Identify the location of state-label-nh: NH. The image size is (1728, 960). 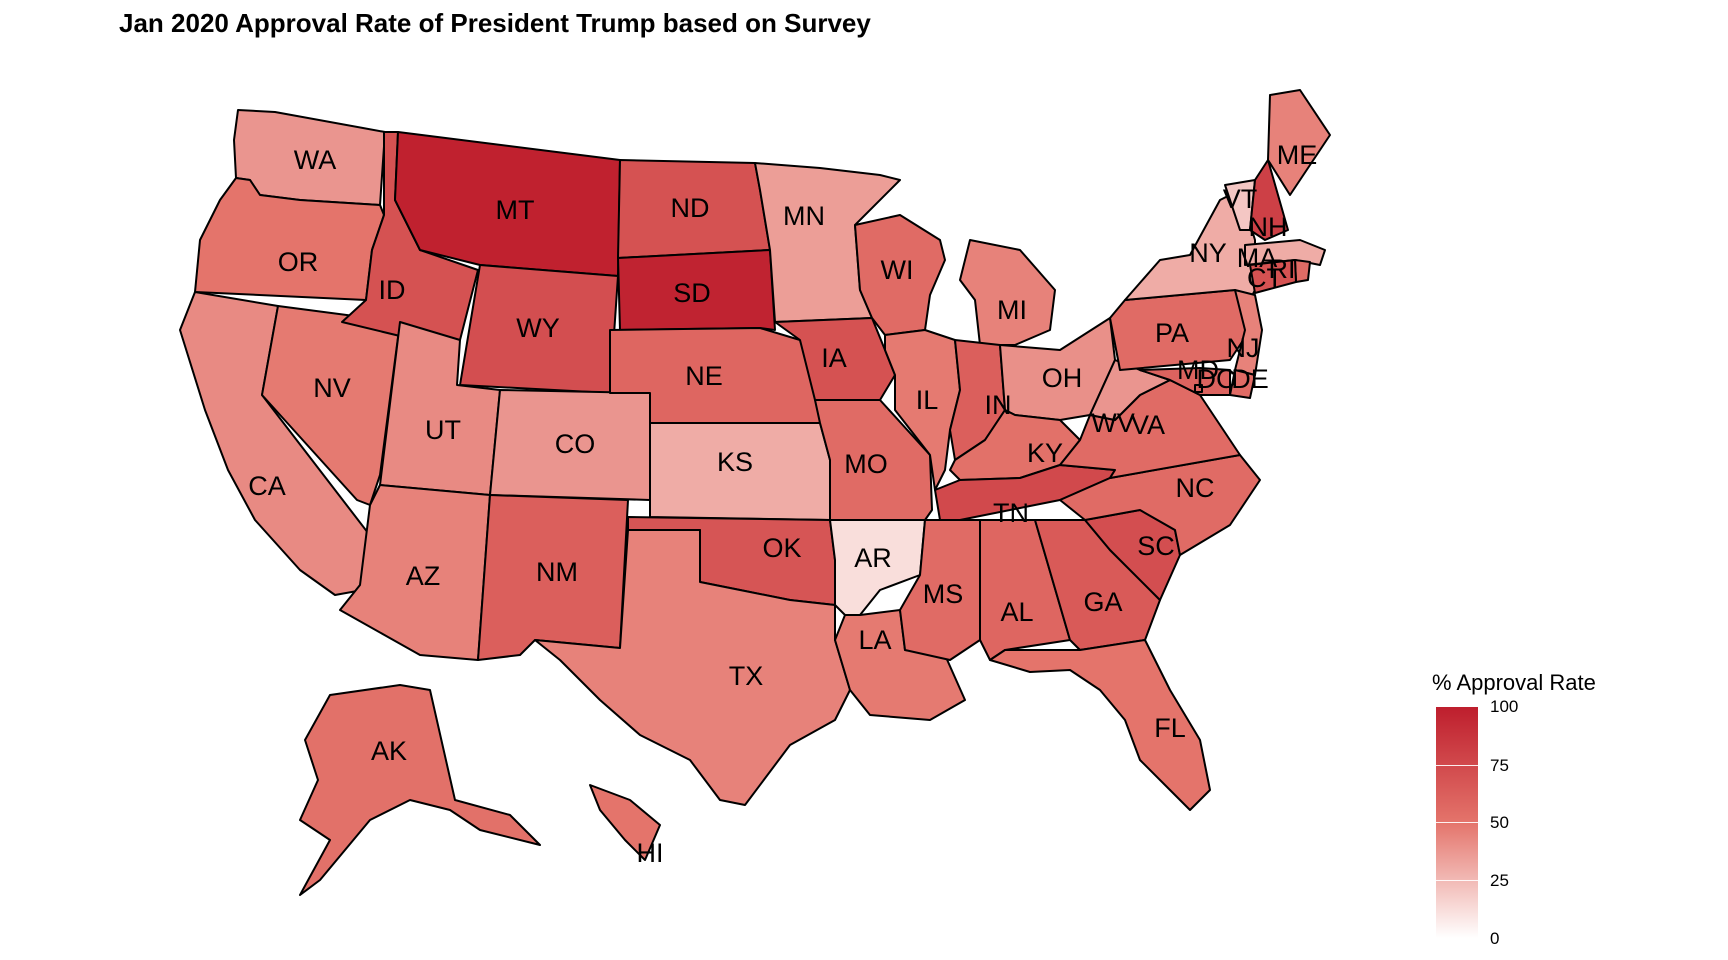
(1268, 227).